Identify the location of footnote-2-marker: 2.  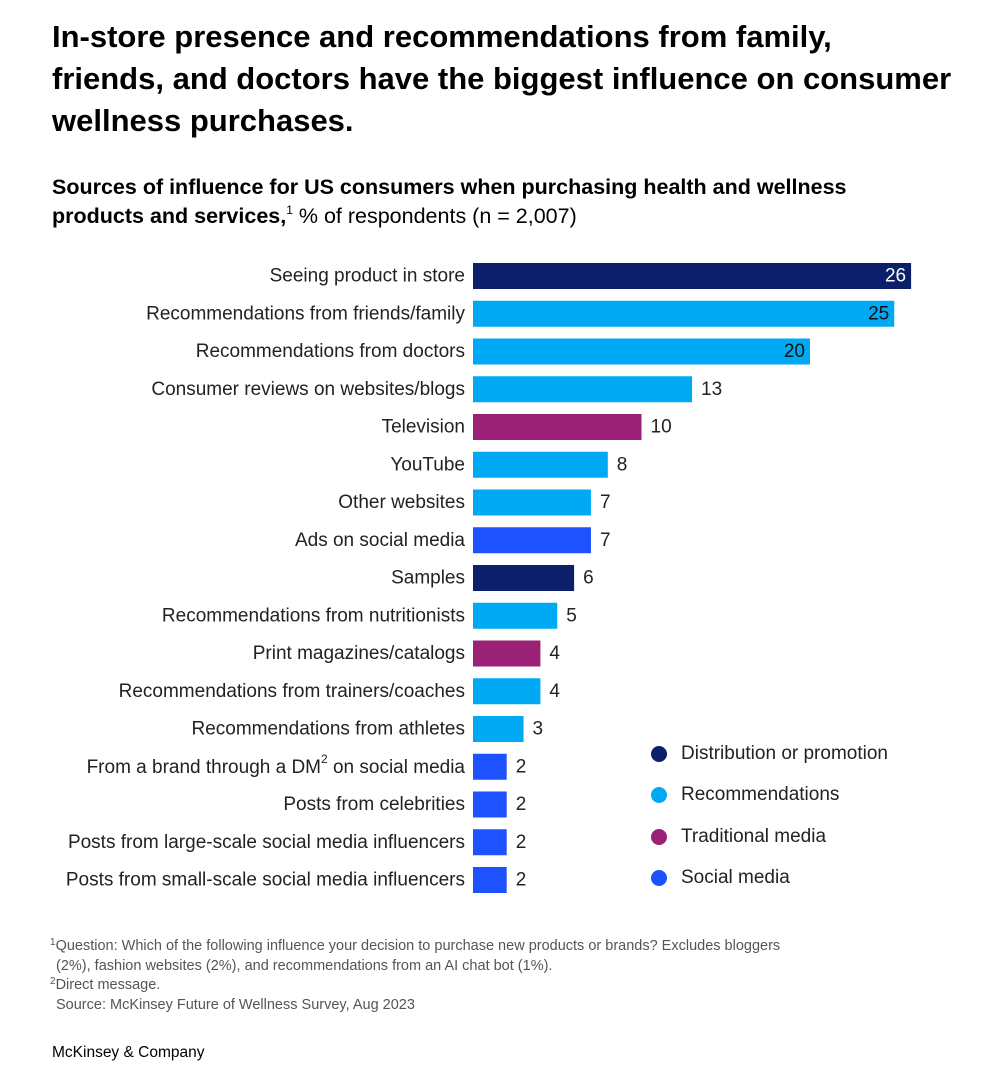
(53, 981).